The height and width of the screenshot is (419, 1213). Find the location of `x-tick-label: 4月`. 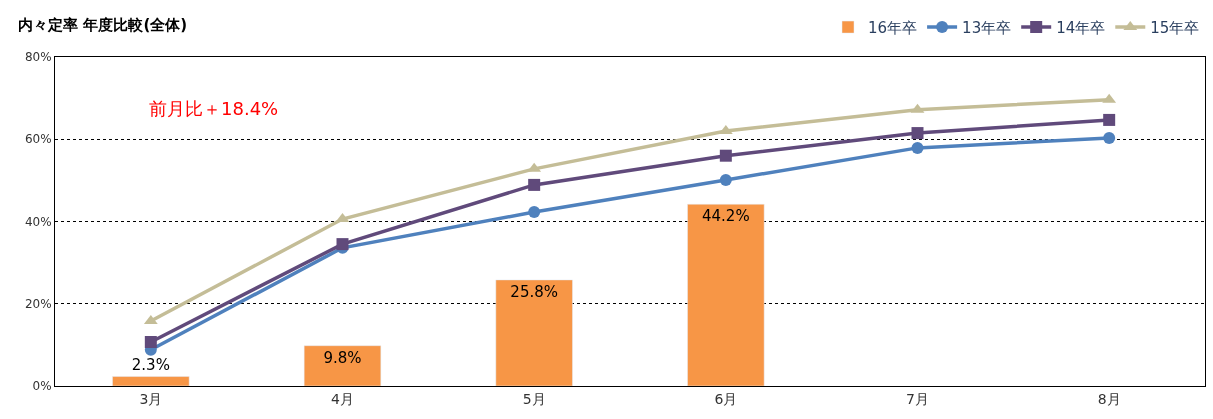

x-tick-label: 4月 is located at coordinates (342, 398).